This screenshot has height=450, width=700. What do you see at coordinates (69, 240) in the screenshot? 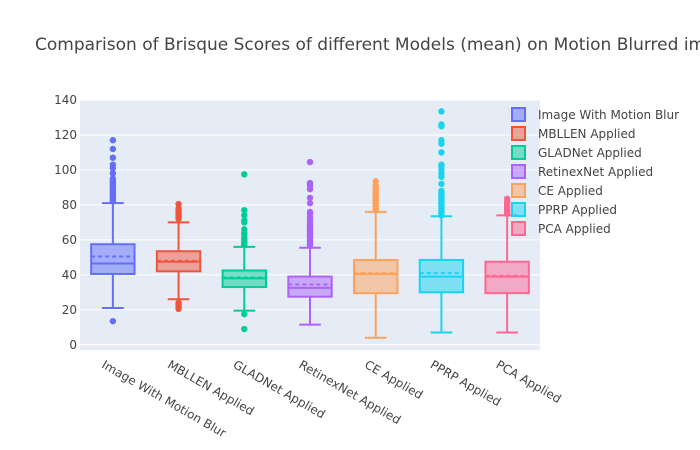
I see `y-tick-label: 60` at bounding box center [69, 240].